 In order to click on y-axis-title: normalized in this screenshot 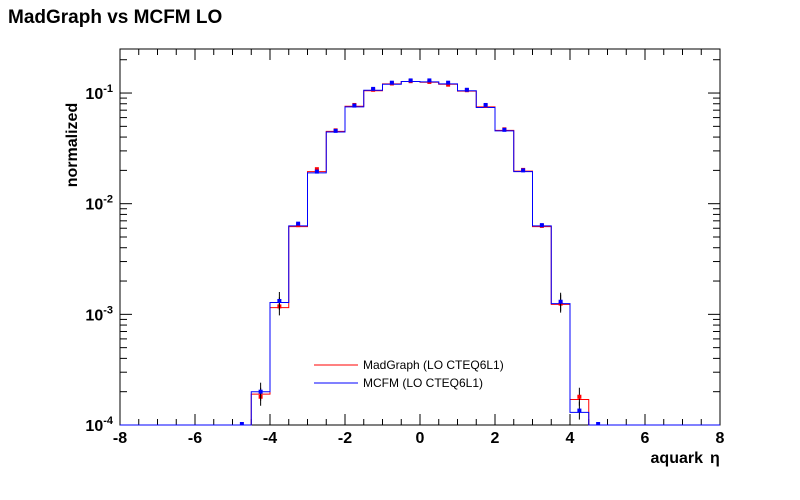, I will do `click(72, 145)`.